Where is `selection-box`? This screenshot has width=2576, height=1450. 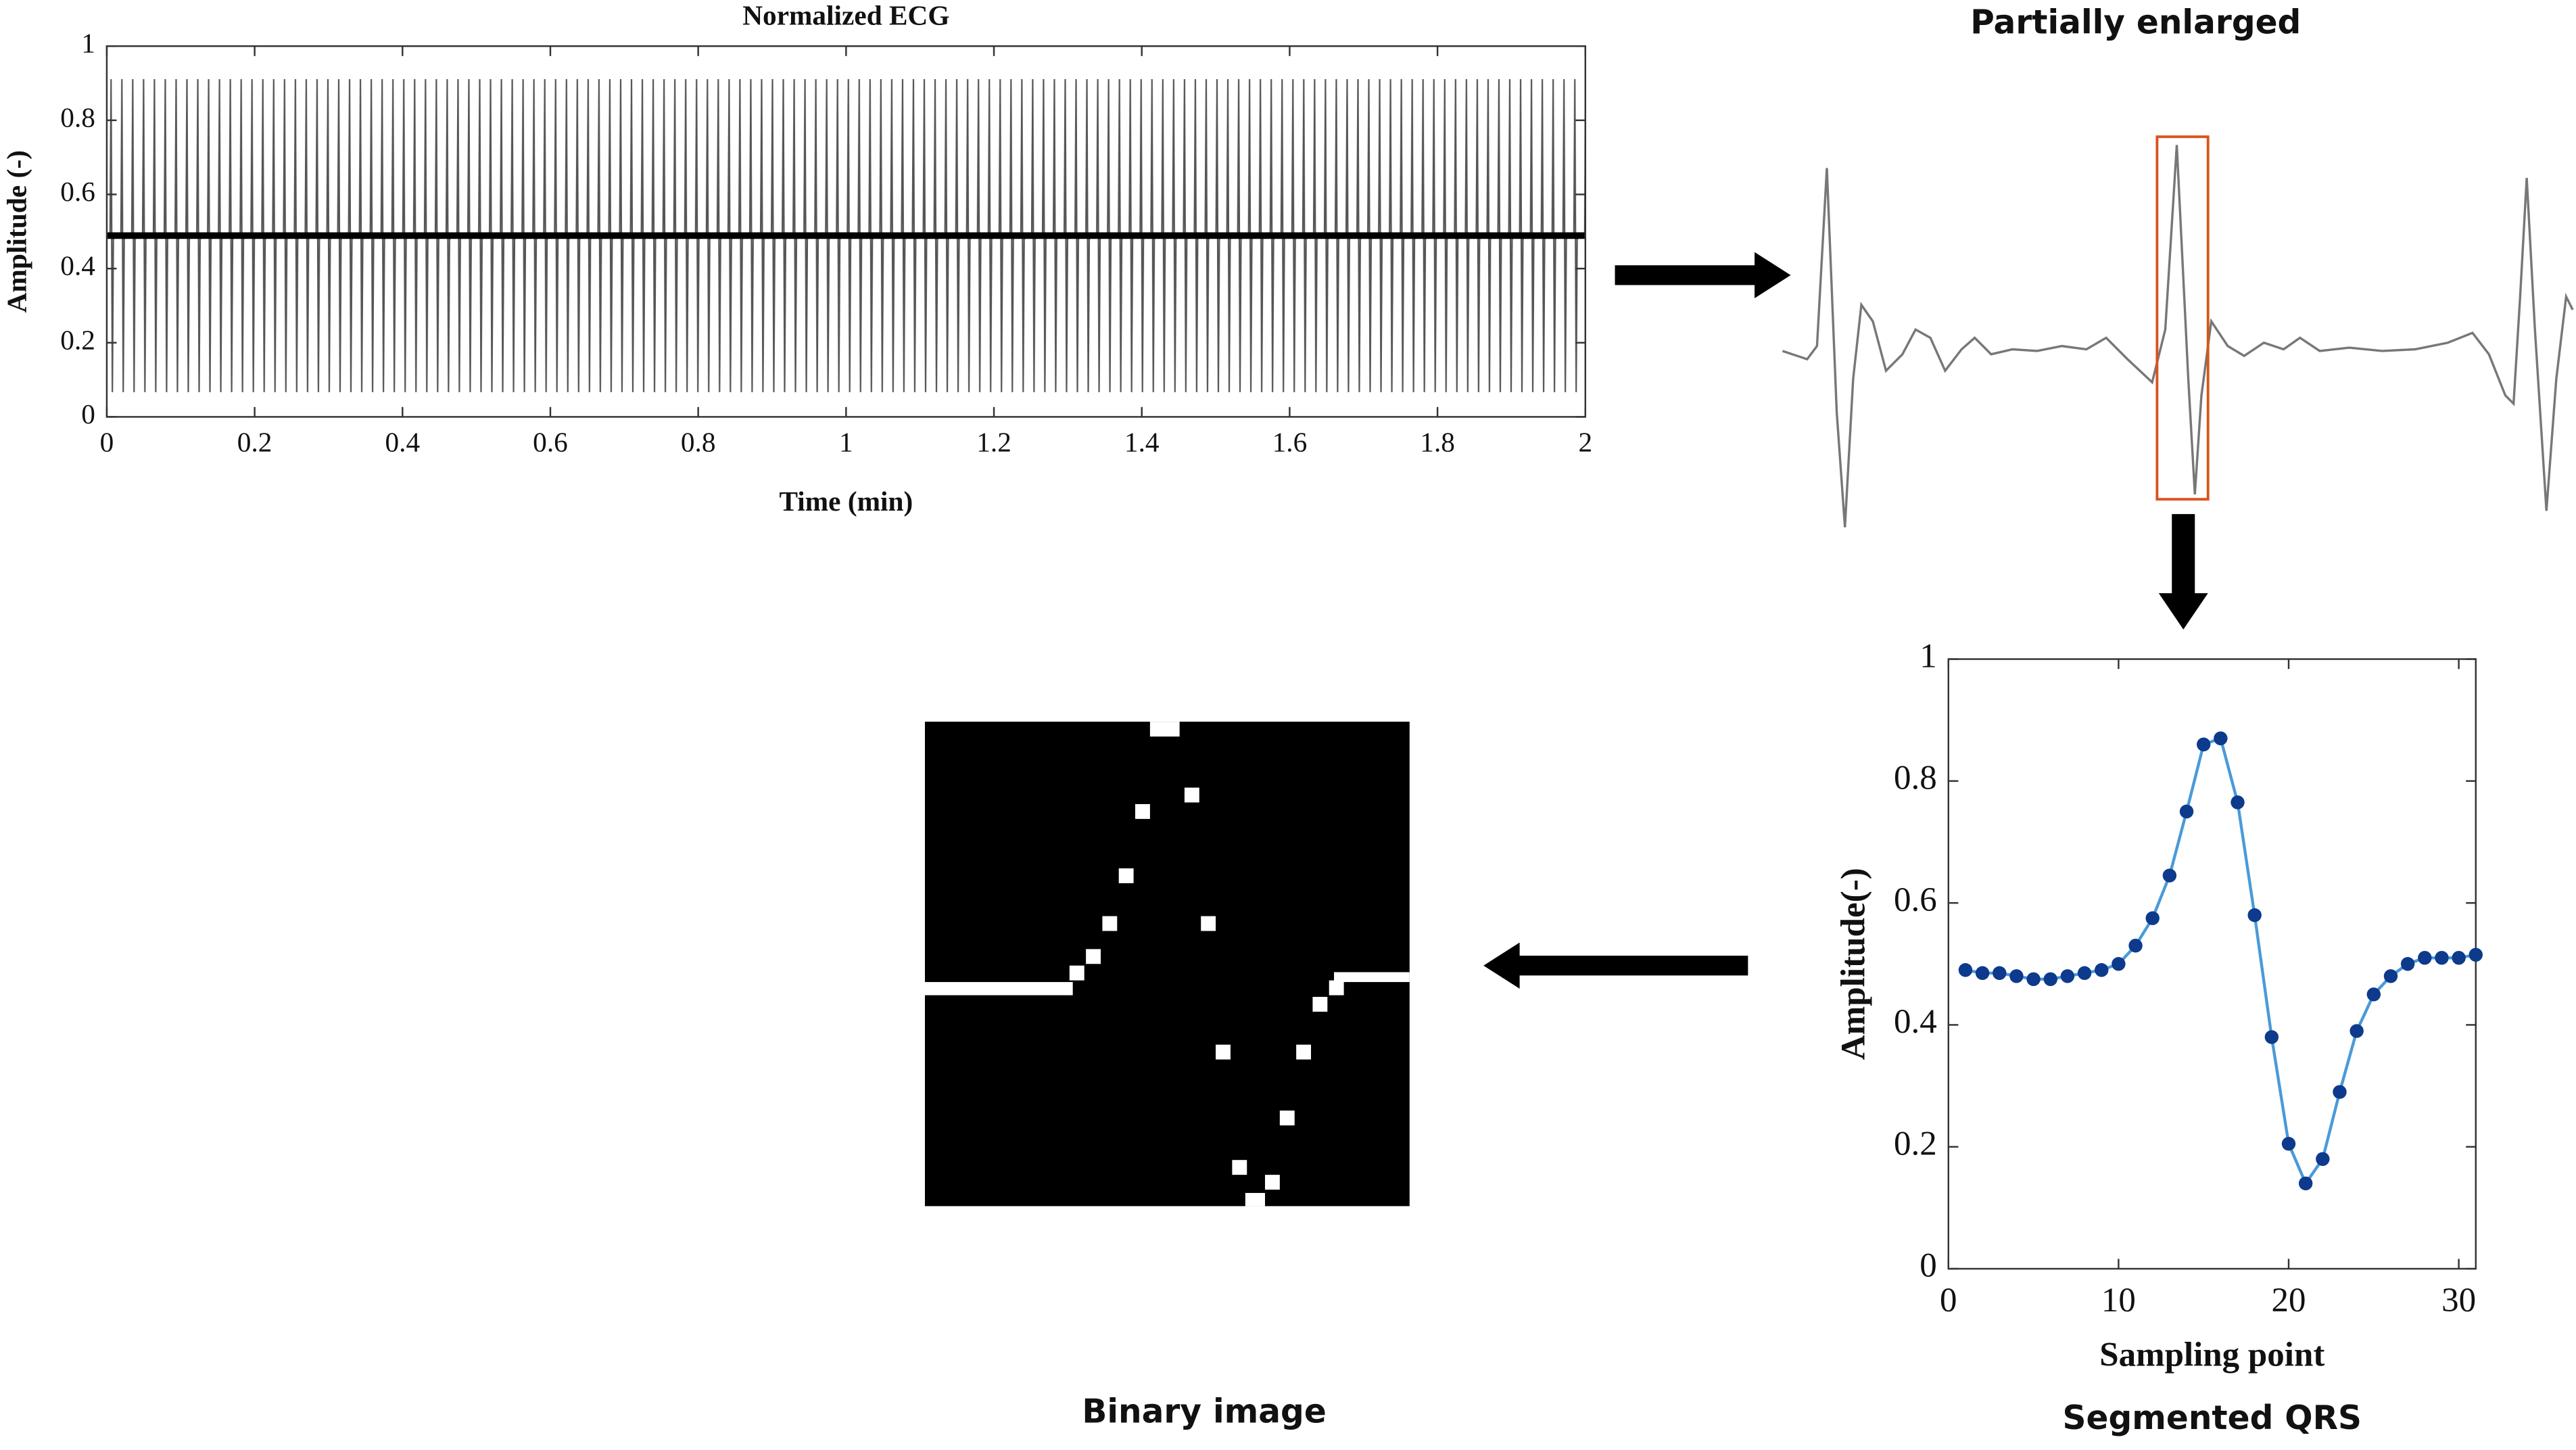
selection-box is located at coordinates (2182, 318).